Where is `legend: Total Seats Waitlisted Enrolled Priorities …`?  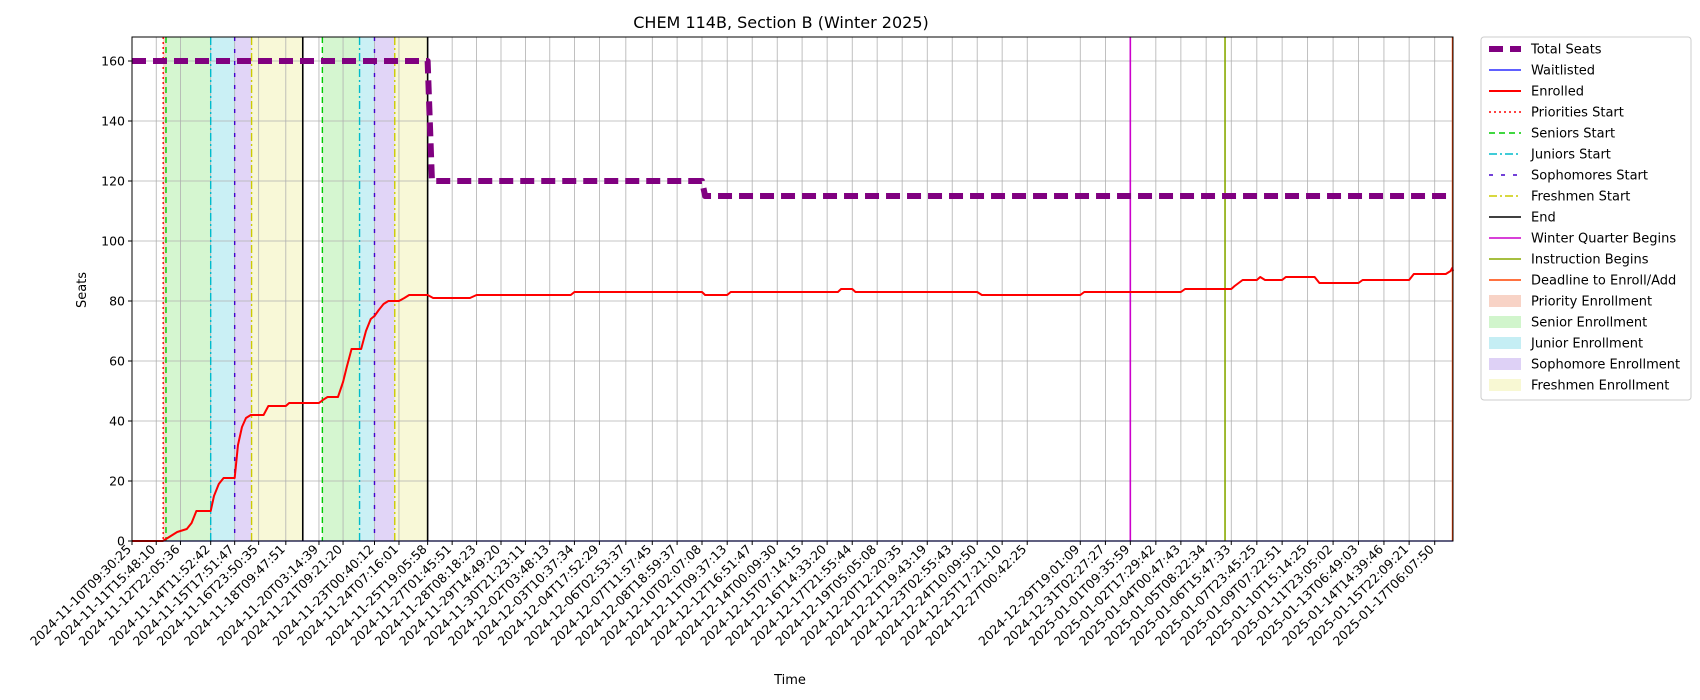 legend: Total Seats Waitlisted Enrolled Priorities … is located at coordinates (1586, 218).